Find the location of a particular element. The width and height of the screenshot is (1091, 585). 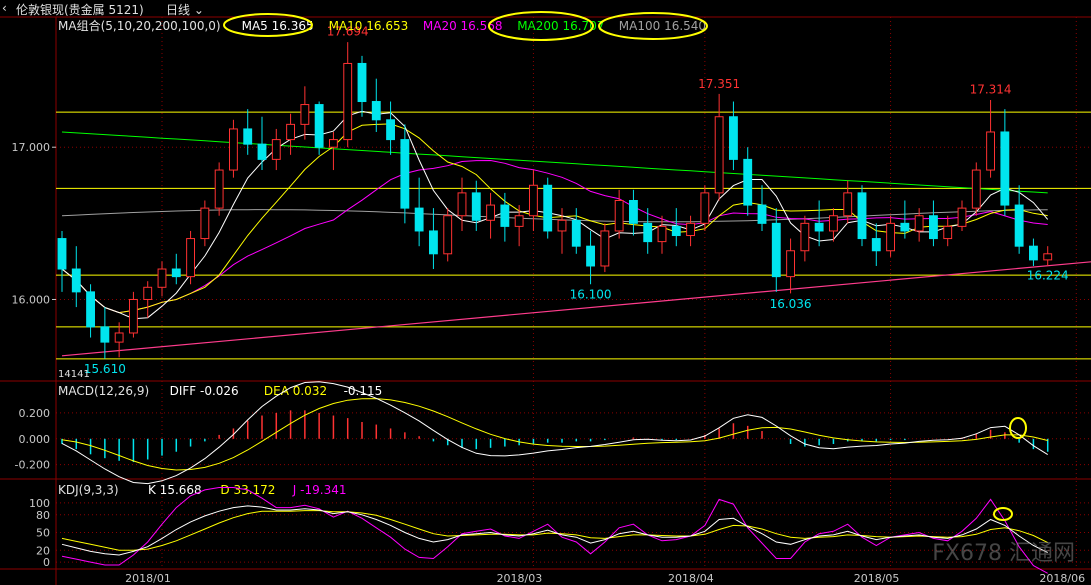

time-tick-label: 2018/06 is located at coordinates (1062, 578).